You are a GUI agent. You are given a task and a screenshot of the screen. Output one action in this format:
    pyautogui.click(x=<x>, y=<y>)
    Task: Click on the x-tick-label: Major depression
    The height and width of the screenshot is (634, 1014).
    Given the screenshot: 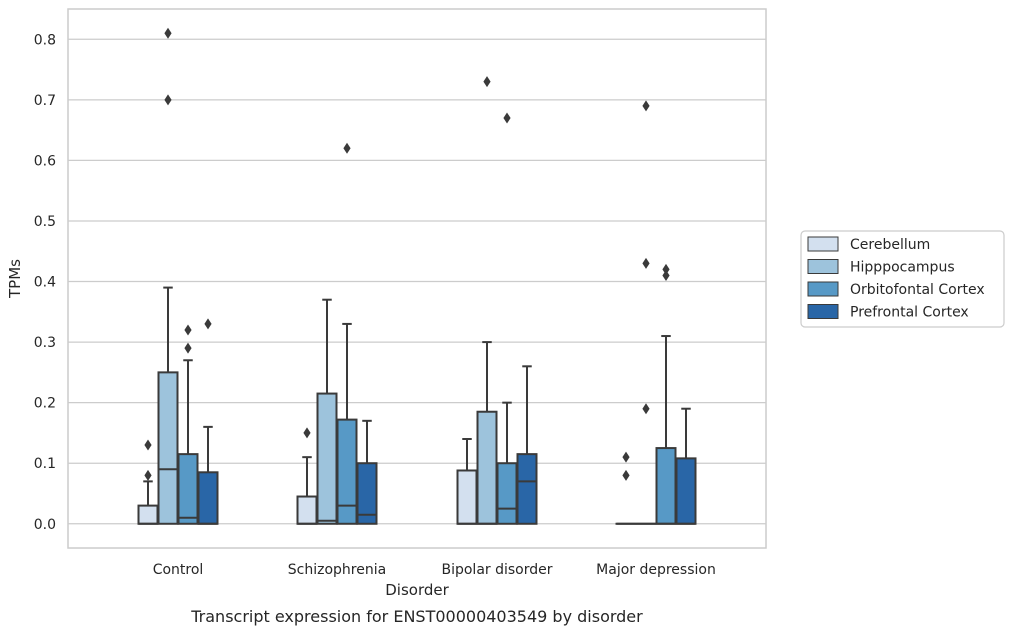 What is the action you would take?
    pyautogui.click(x=656, y=570)
    